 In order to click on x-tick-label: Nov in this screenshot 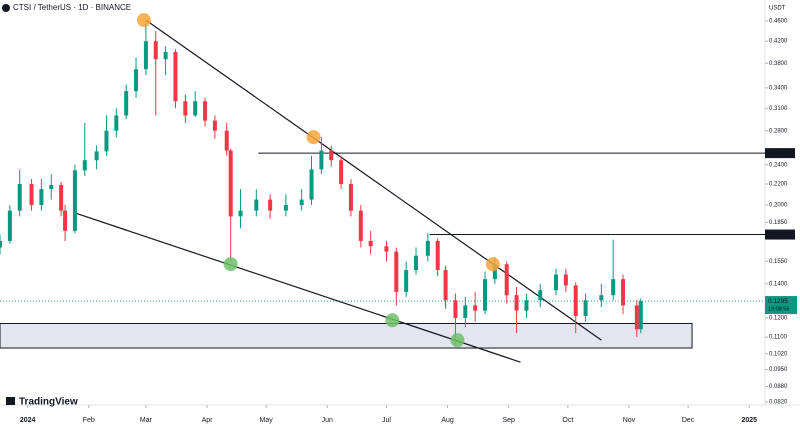, I will do `click(629, 420)`.